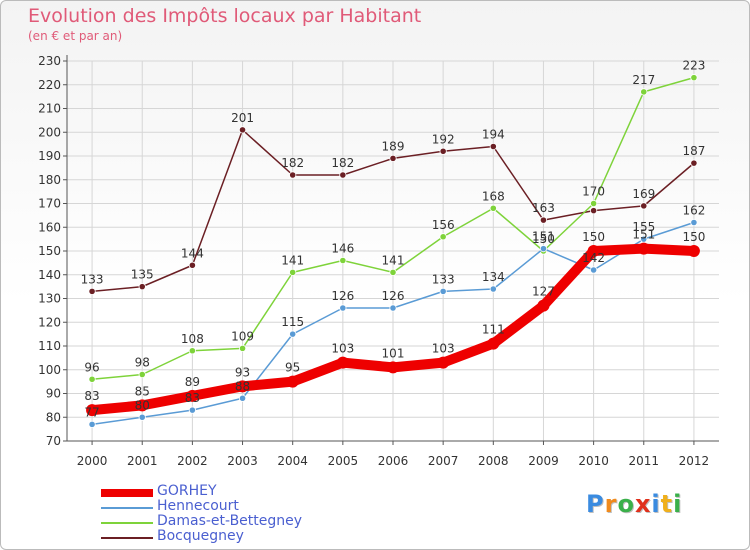  I want to click on y-tick-label: 160, so click(49, 227).